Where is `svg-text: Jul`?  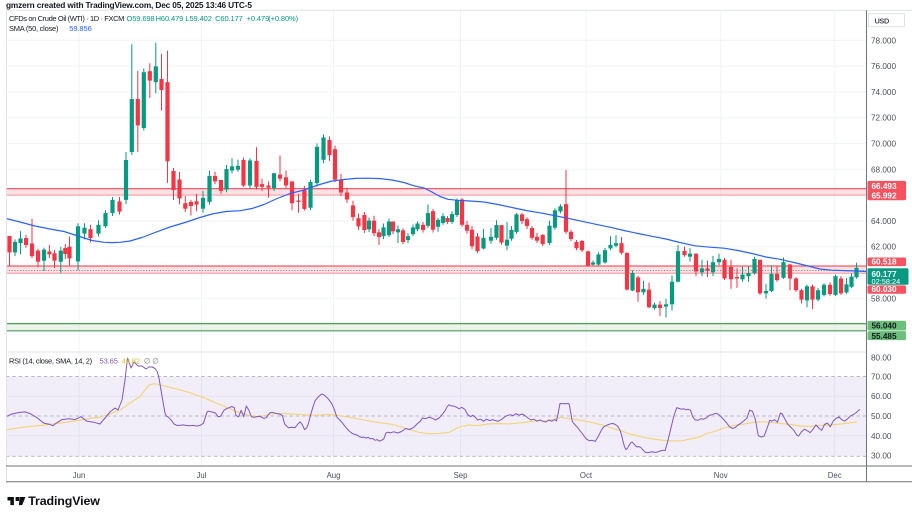
svg-text: Jul is located at coordinates (202, 475).